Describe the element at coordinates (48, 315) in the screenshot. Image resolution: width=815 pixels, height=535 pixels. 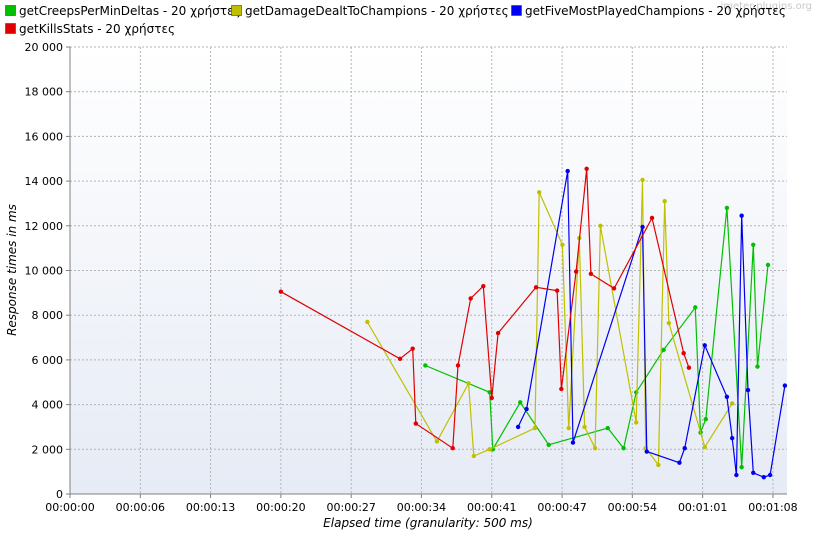
I see `y-tick-label: 8 000` at that location.